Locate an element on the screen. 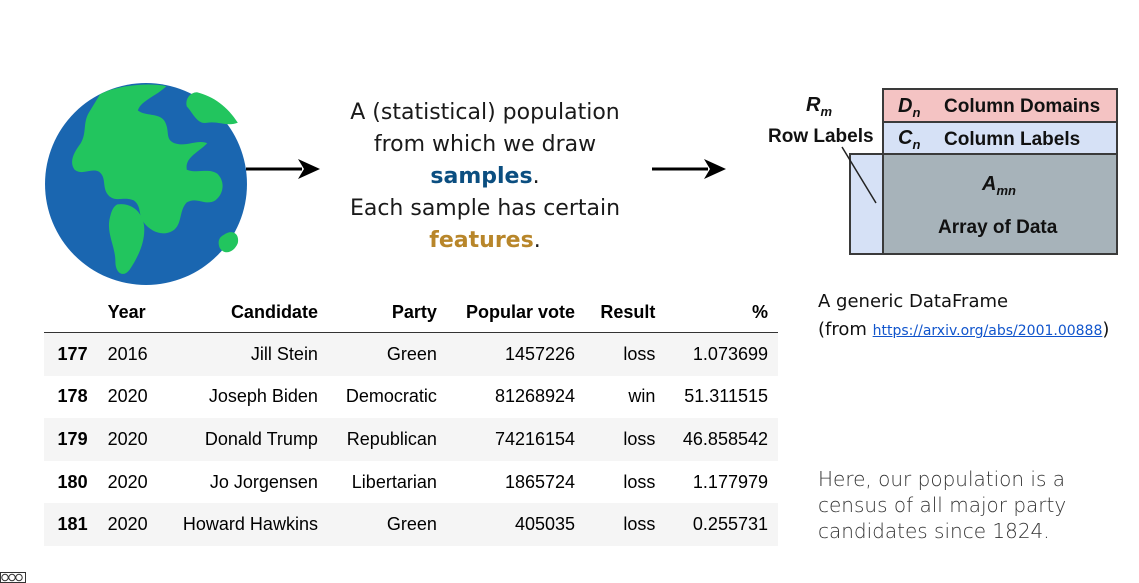 The width and height of the screenshot is (1139, 583). header-popular-vote: Popular vote is located at coordinates (516, 312).